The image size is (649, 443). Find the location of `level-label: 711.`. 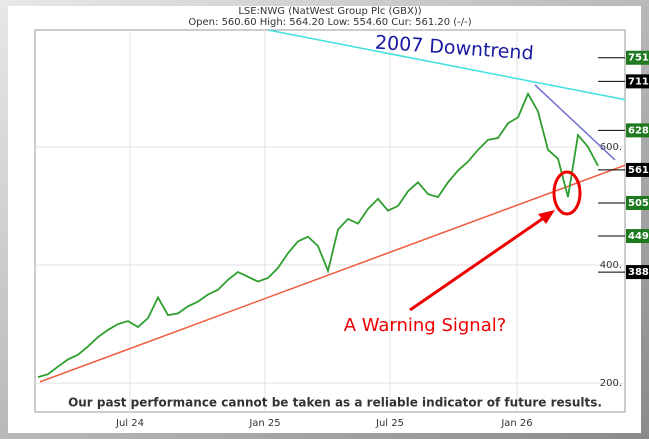

level-label: 711. is located at coordinates (638, 81).